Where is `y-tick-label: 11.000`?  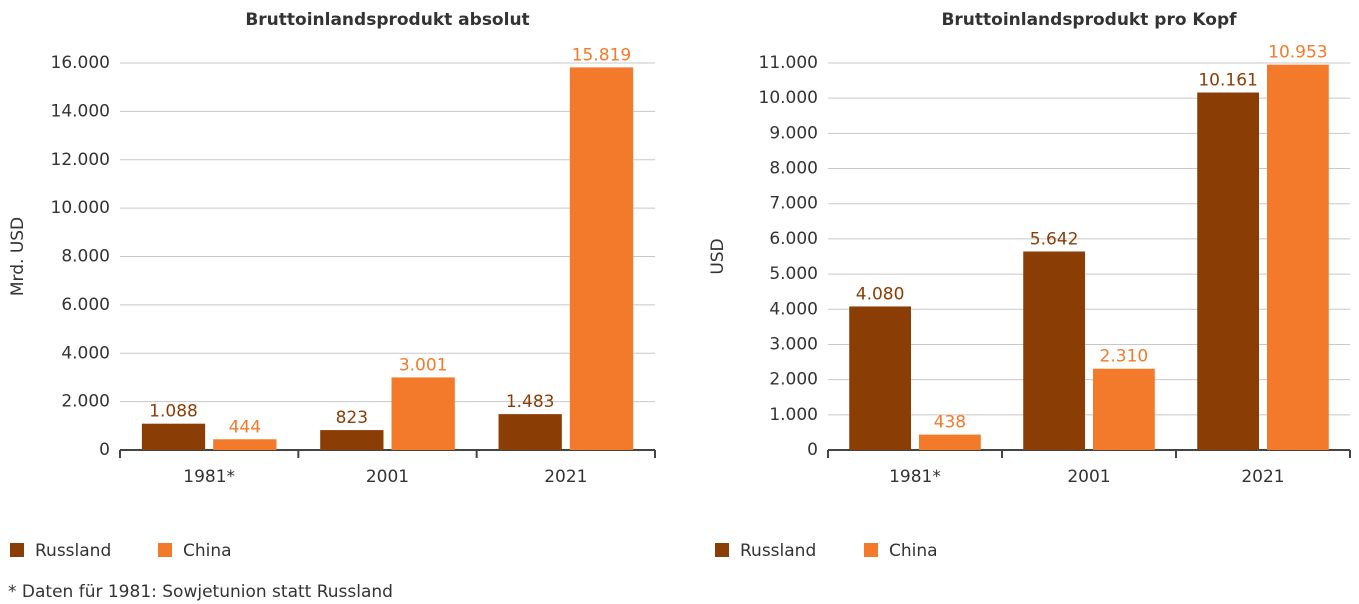 y-tick-label: 11.000 is located at coordinates (788, 63).